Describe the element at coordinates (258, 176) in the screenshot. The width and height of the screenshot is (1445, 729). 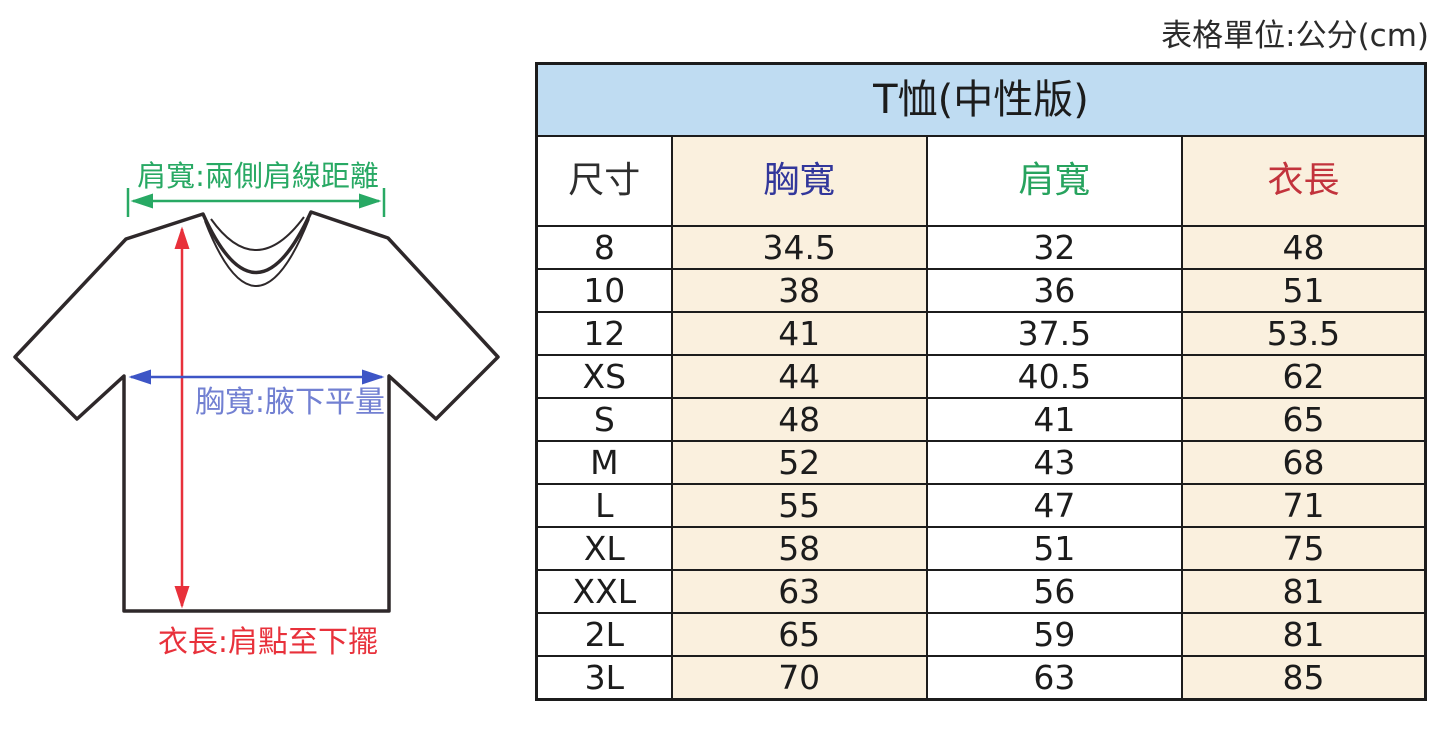
I see `shoulder-width-label: 肩寬:兩側肩線距離` at that location.